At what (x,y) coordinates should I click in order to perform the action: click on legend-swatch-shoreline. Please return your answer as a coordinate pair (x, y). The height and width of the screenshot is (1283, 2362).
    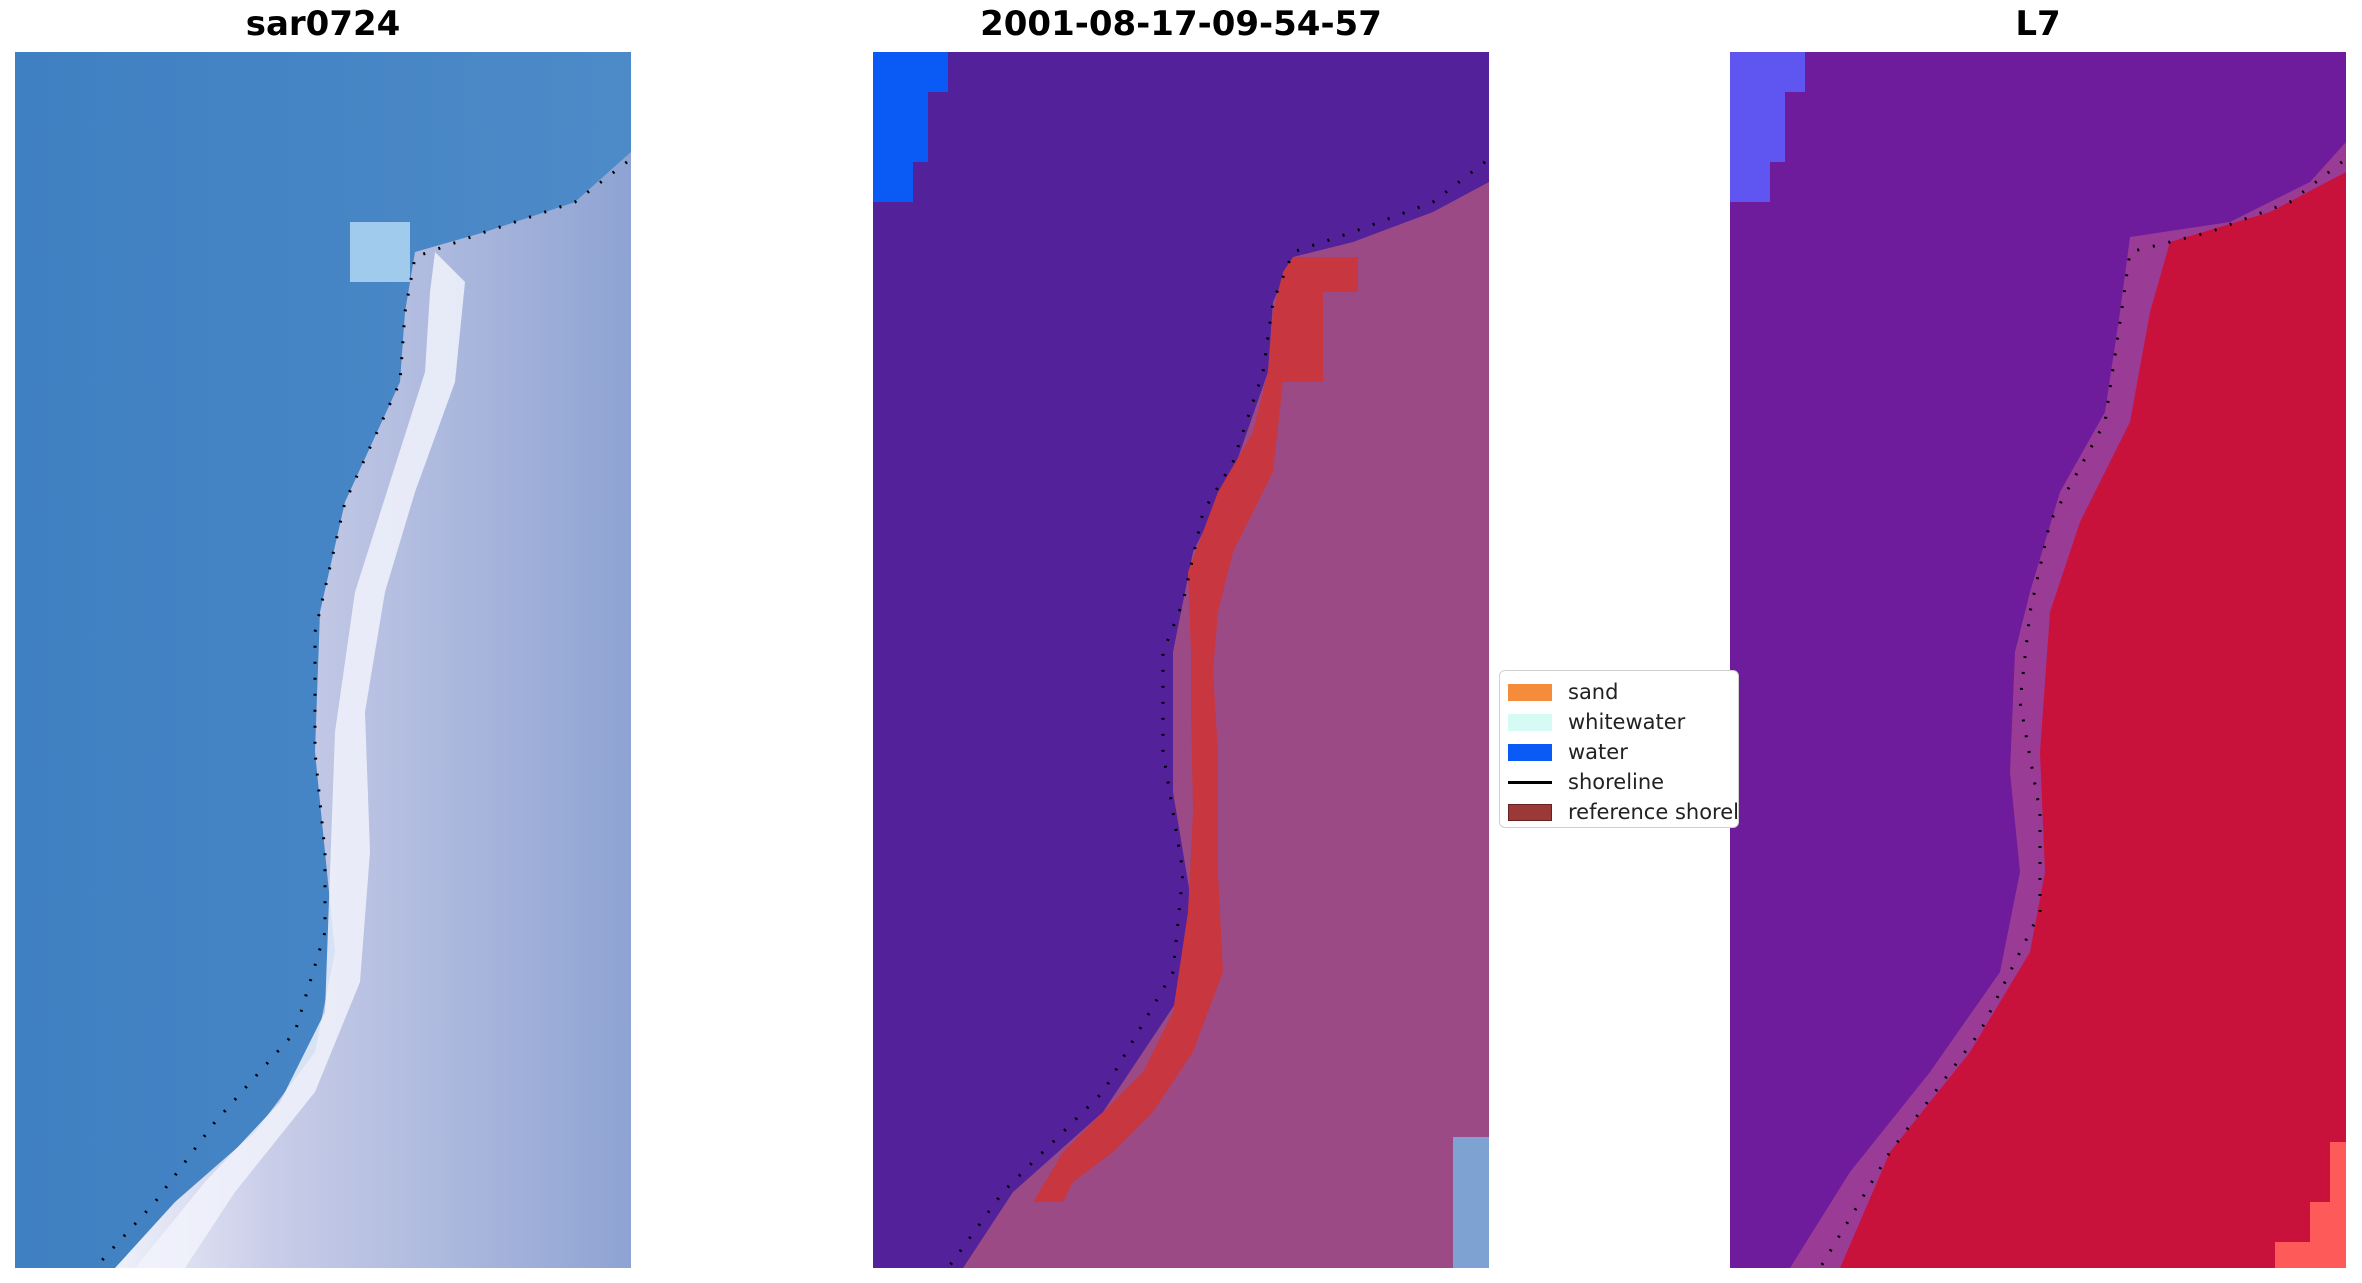
    Looking at the image, I should click on (1530, 782).